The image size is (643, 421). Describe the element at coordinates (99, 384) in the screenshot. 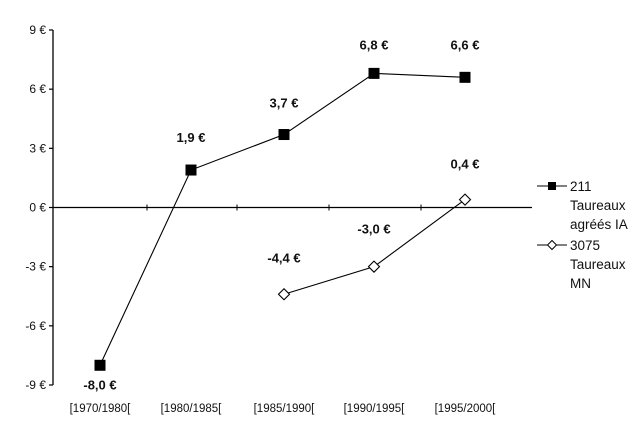

I see `data-label: -8,0 €` at that location.